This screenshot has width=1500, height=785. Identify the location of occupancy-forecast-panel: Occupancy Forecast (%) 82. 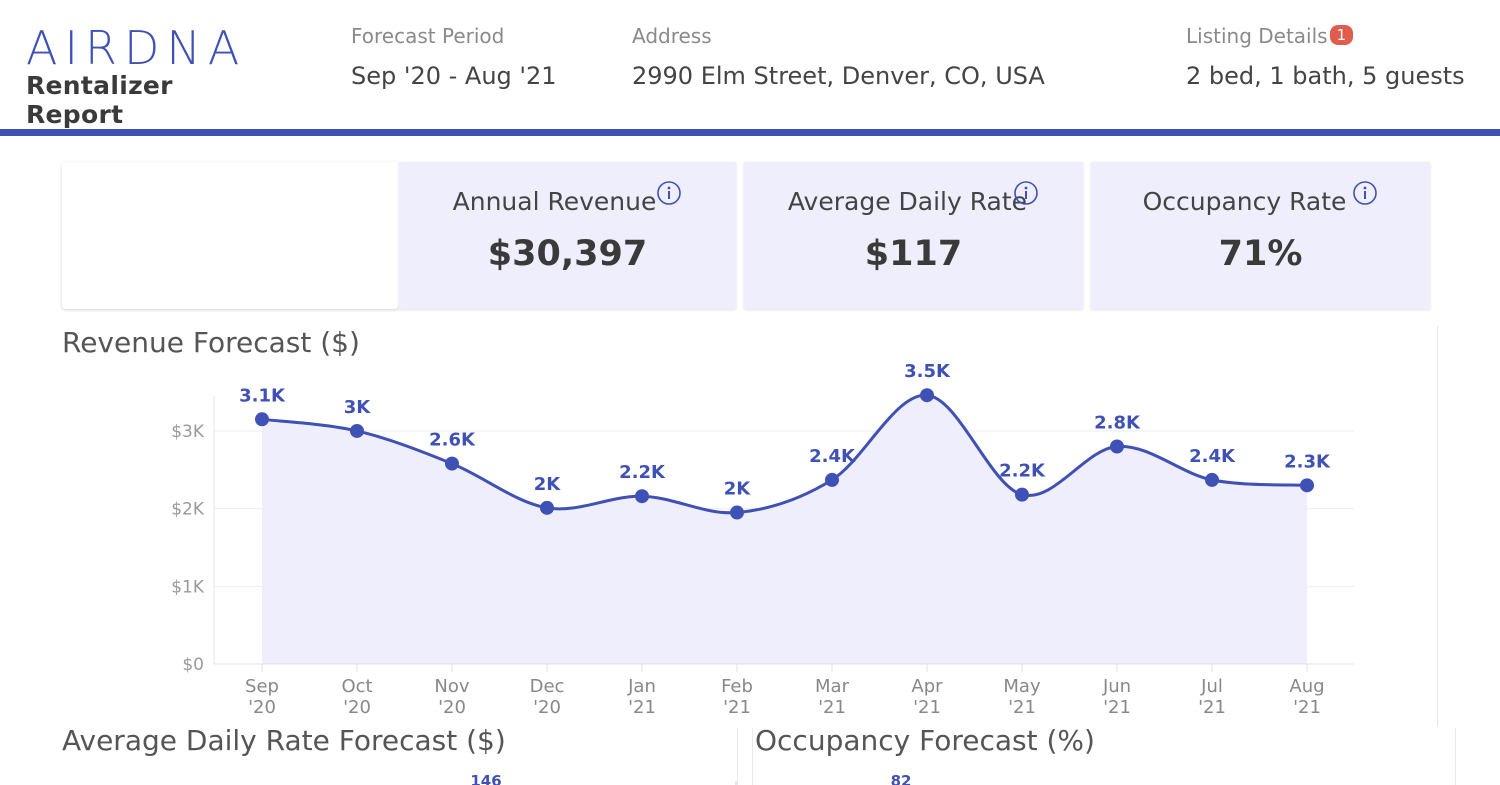
(1104, 754).